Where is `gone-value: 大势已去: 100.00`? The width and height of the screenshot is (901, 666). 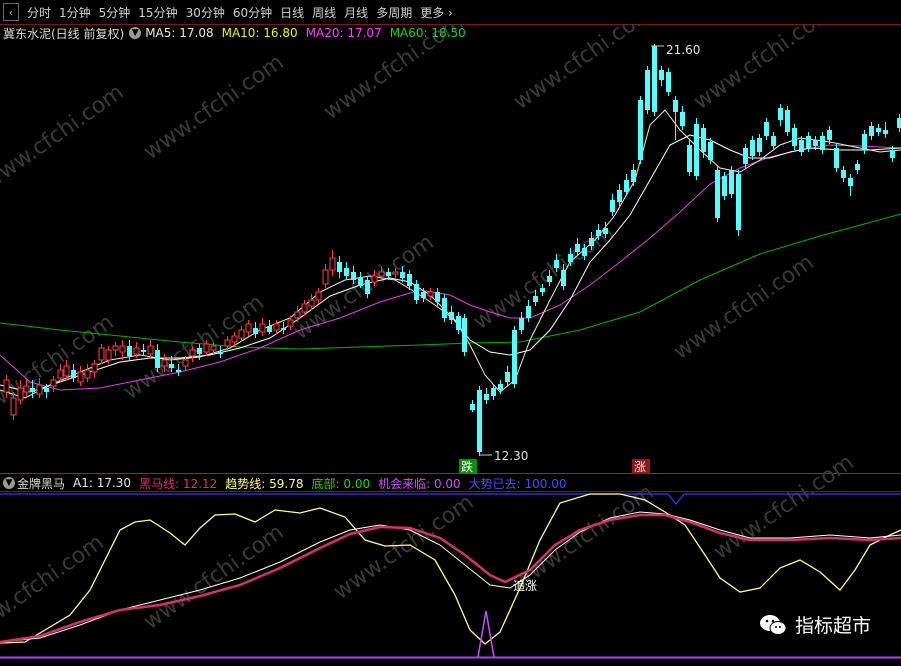
gone-value: 大势已去: 100.00 is located at coordinates (517, 483).